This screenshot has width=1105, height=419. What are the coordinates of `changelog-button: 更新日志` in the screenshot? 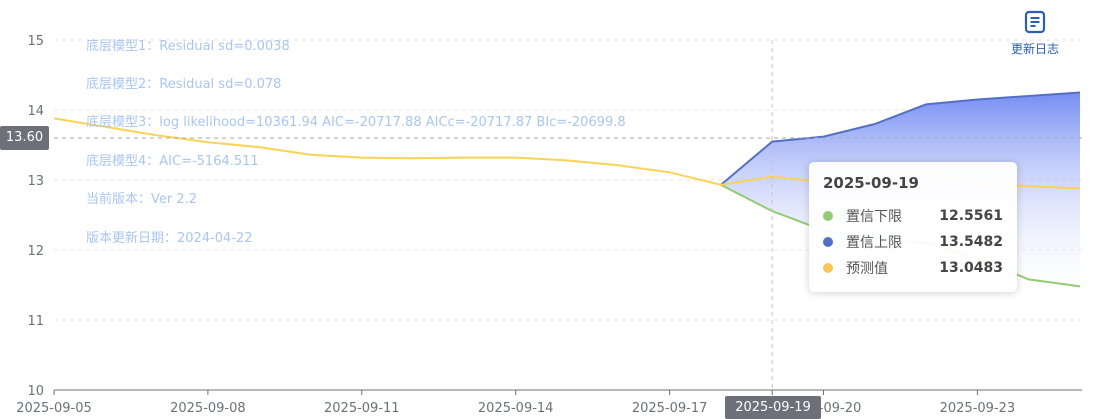 It's located at (1035, 33).